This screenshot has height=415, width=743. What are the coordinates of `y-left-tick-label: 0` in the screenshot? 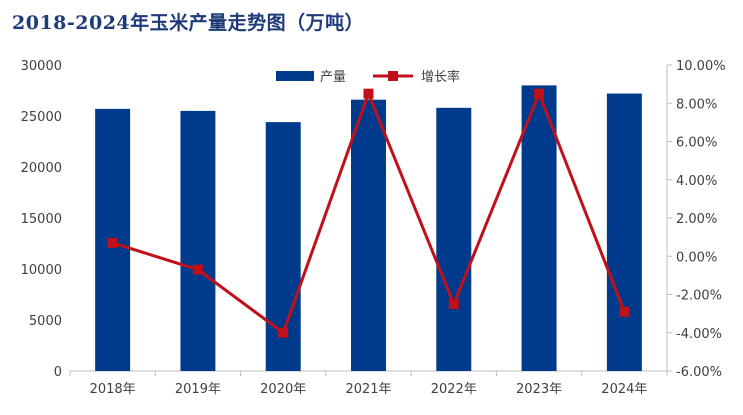 It's located at (58, 372).